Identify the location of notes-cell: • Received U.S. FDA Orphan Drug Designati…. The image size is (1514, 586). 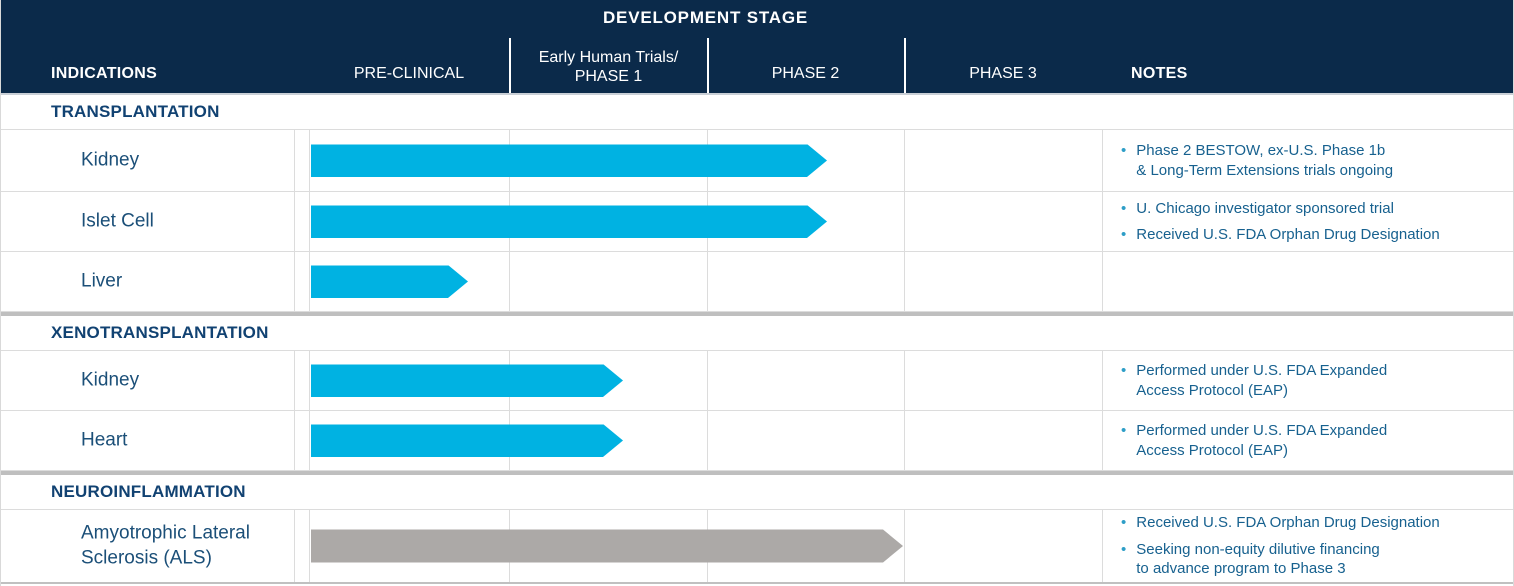
(1307, 546).